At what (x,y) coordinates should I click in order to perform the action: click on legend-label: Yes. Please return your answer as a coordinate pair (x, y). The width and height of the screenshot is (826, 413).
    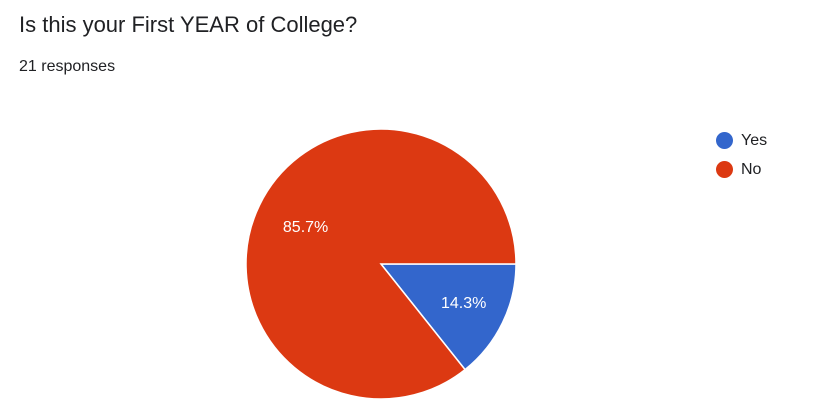
    Looking at the image, I should click on (754, 140).